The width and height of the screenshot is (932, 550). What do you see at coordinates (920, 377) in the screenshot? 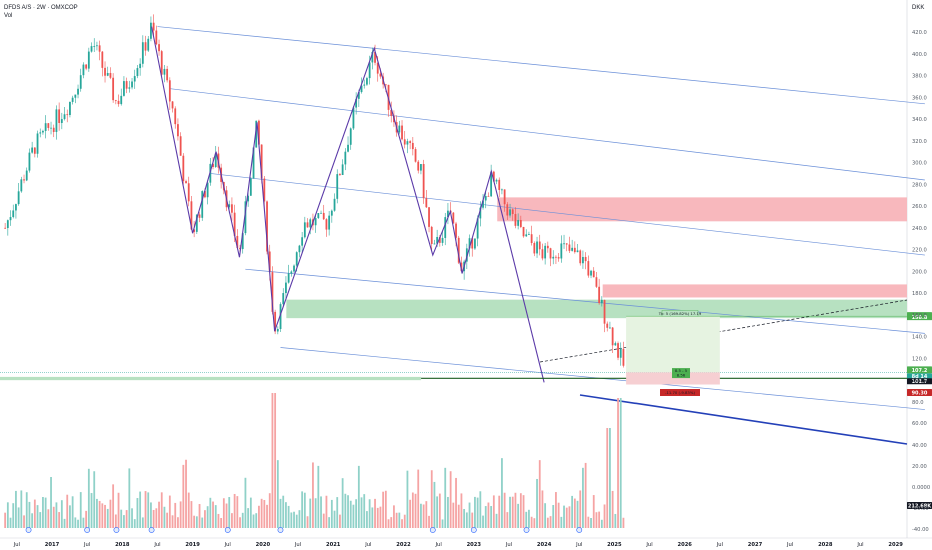
I see `last-price-sub-badge: 8d 14` at bounding box center [920, 377].